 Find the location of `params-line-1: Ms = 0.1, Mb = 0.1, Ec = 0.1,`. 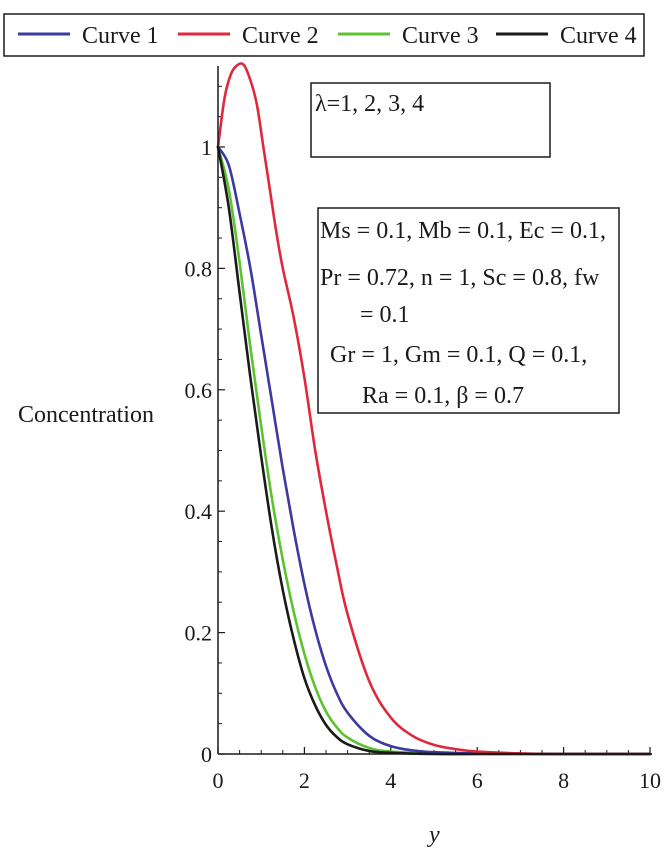

params-line-1: Ms = 0.1, Mb = 0.1, Ec = 0.1, is located at coordinates (463, 231).